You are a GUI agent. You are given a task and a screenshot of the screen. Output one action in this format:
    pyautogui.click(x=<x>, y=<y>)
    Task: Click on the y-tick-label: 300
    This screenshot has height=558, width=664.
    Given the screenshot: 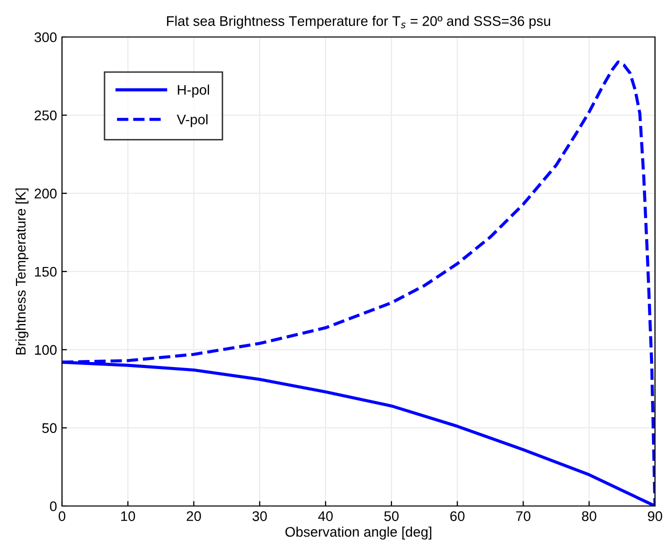 What is the action you would take?
    pyautogui.click(x=45, y=37)
    